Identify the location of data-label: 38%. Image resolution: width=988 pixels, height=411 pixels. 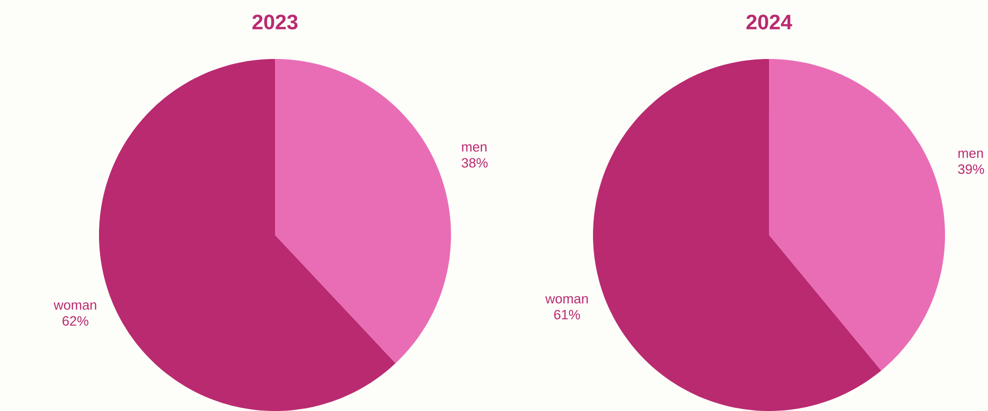
(475, 163).